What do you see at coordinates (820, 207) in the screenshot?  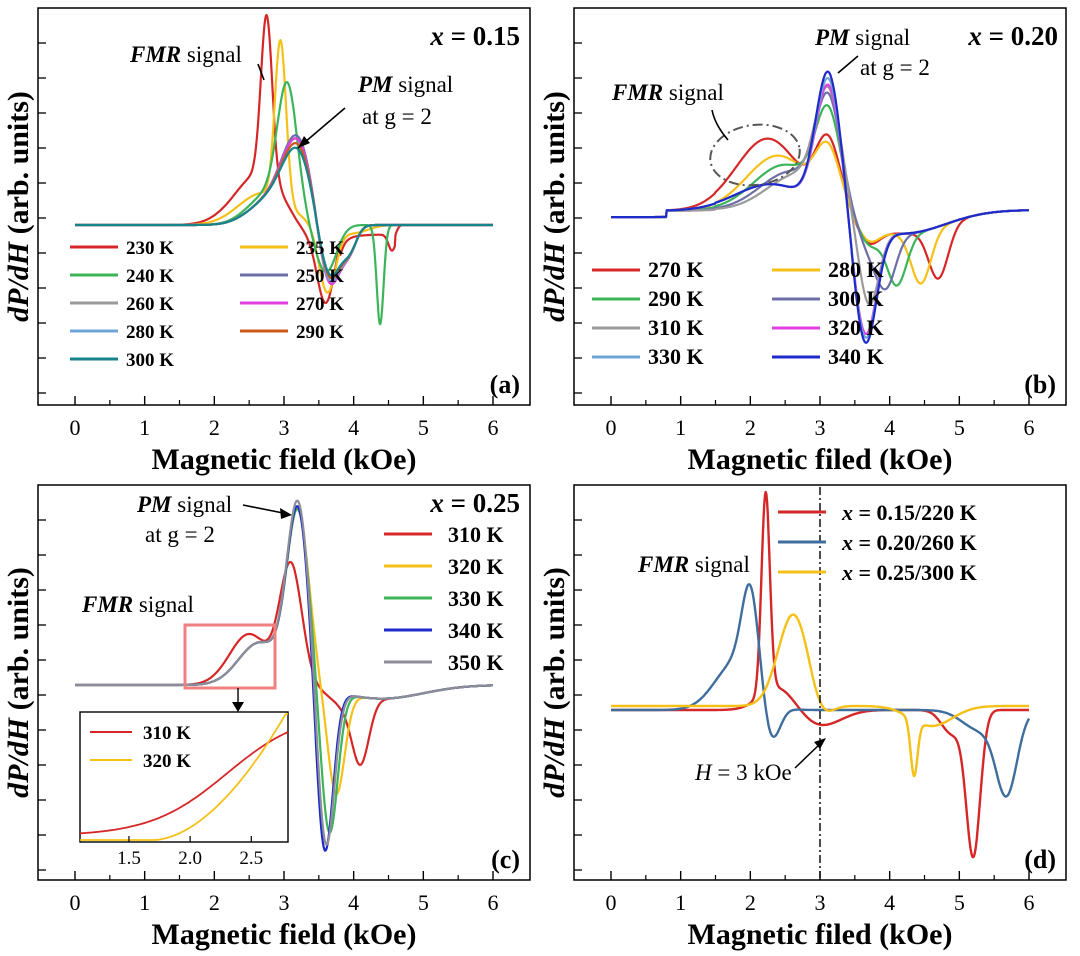 I see `series-line-340-k` at bounding box center [820, 207].